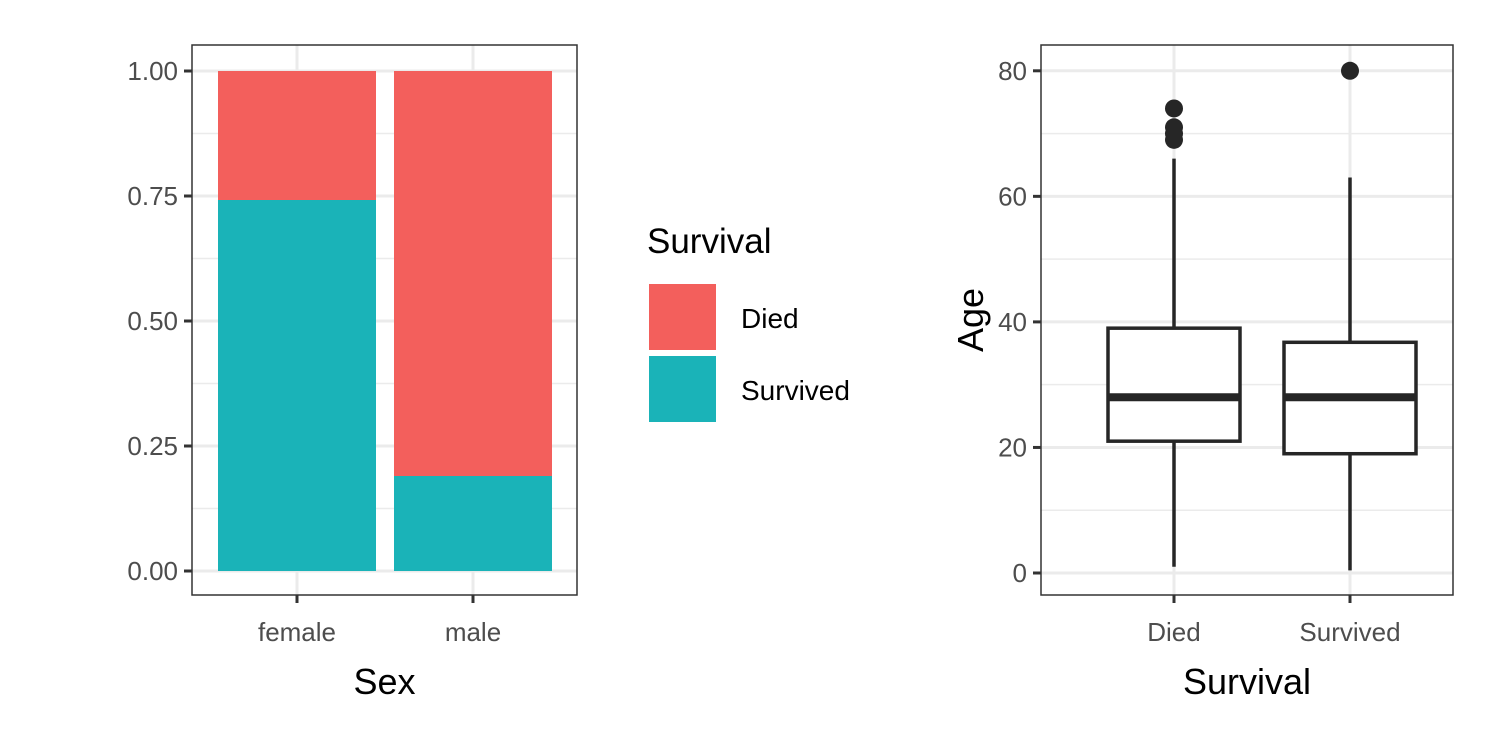 Image resolution: width=1500 pixels, height=750 pixels. What do you see at coordinates (152, 571) in the screenshot?
I see `y-tick-label: 0.00` at bounding box center [152, 571].